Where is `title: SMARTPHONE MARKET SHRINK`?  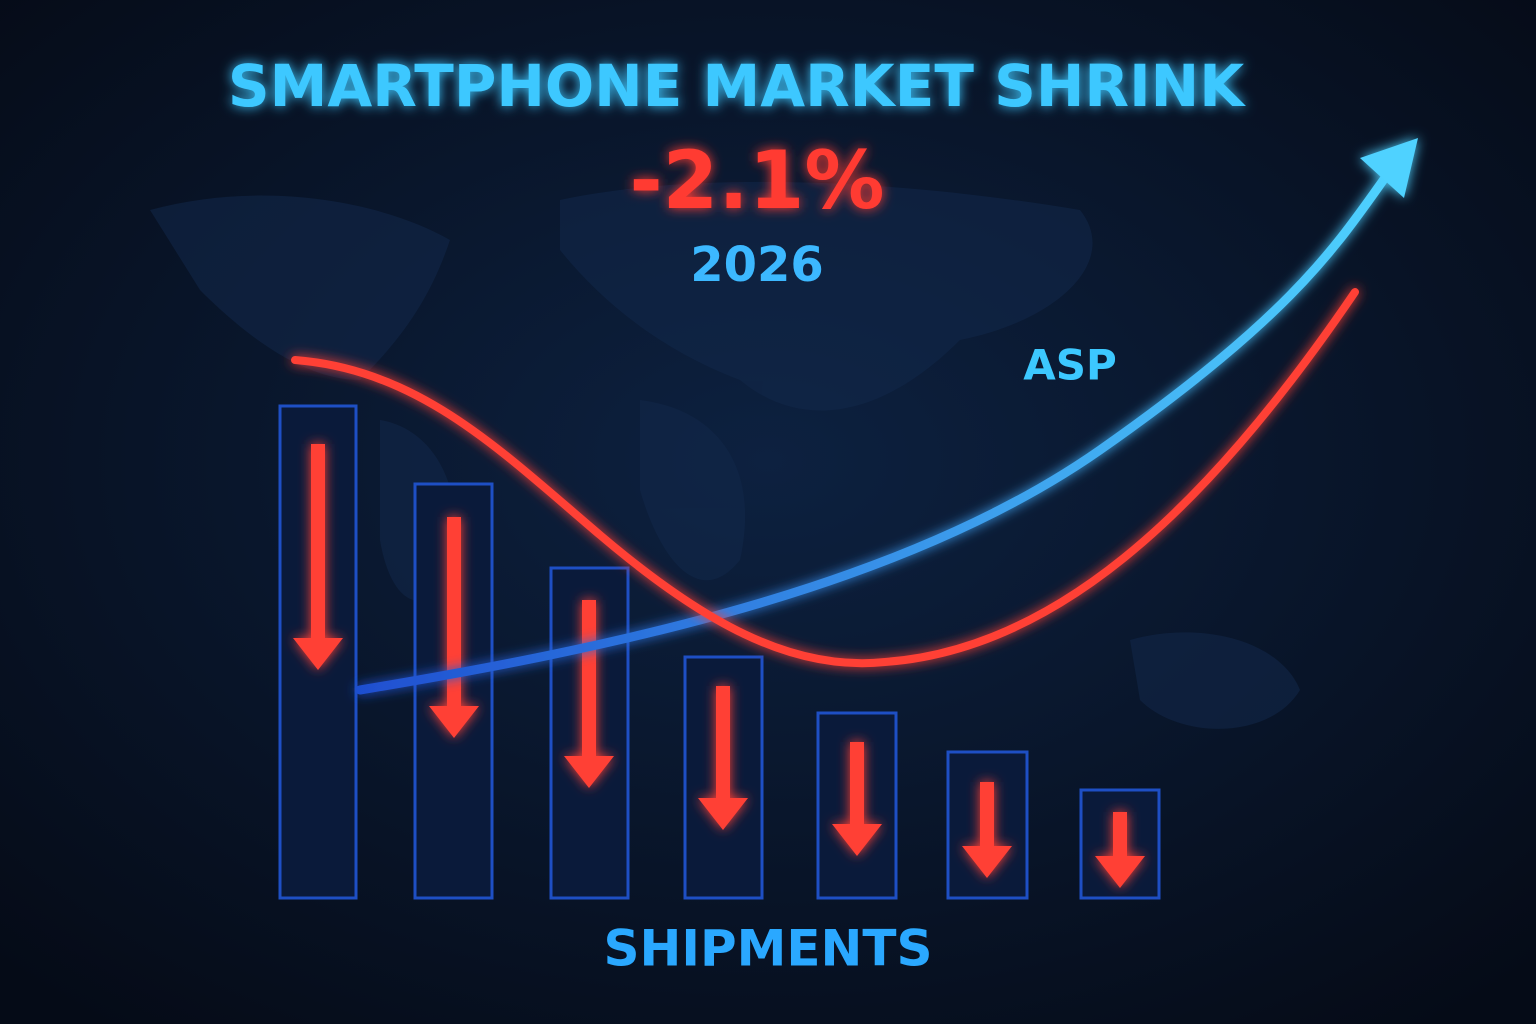
title: SMARTPHONE MARKET SHRINK is located at coordinates (737, 86).